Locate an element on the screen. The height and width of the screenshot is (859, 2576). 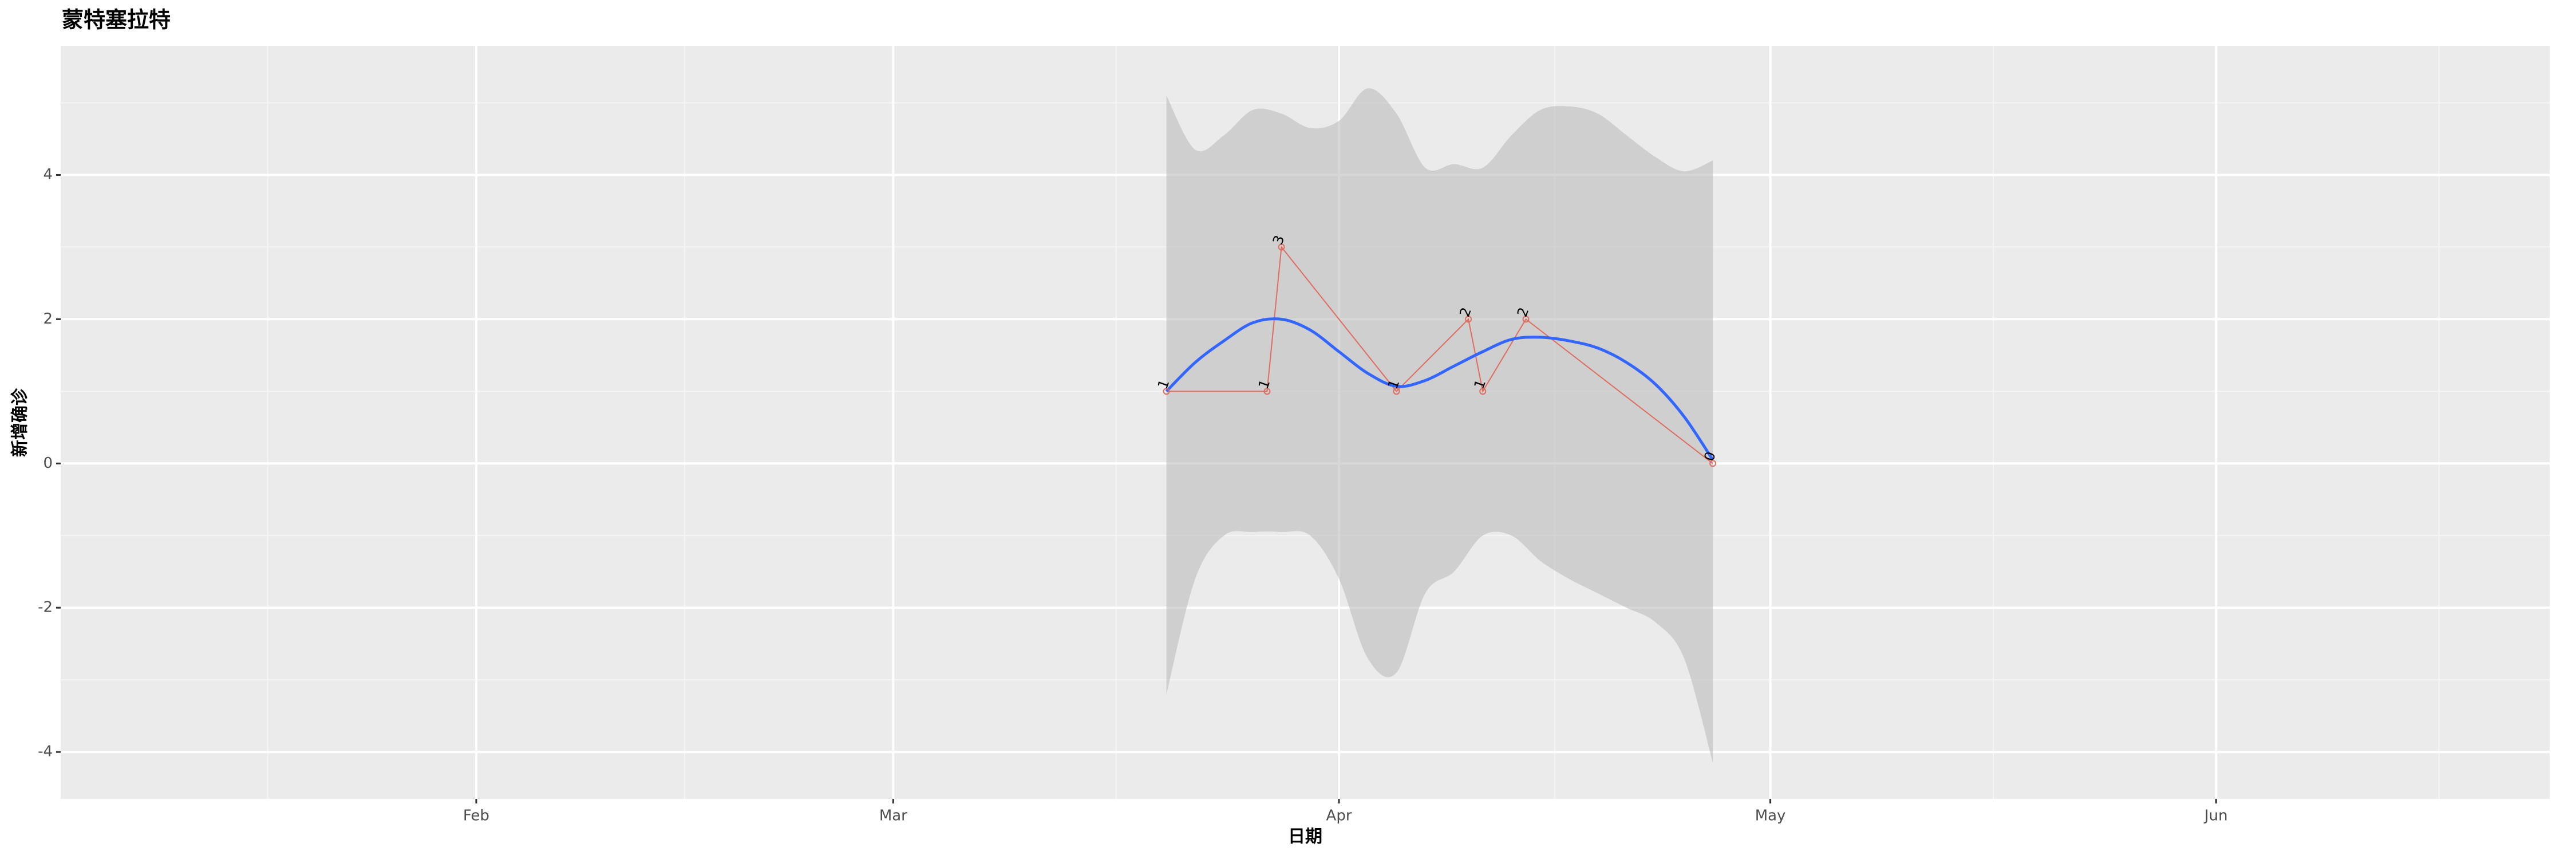
x-tick-label: Feb is located at coordinates (476, 816).